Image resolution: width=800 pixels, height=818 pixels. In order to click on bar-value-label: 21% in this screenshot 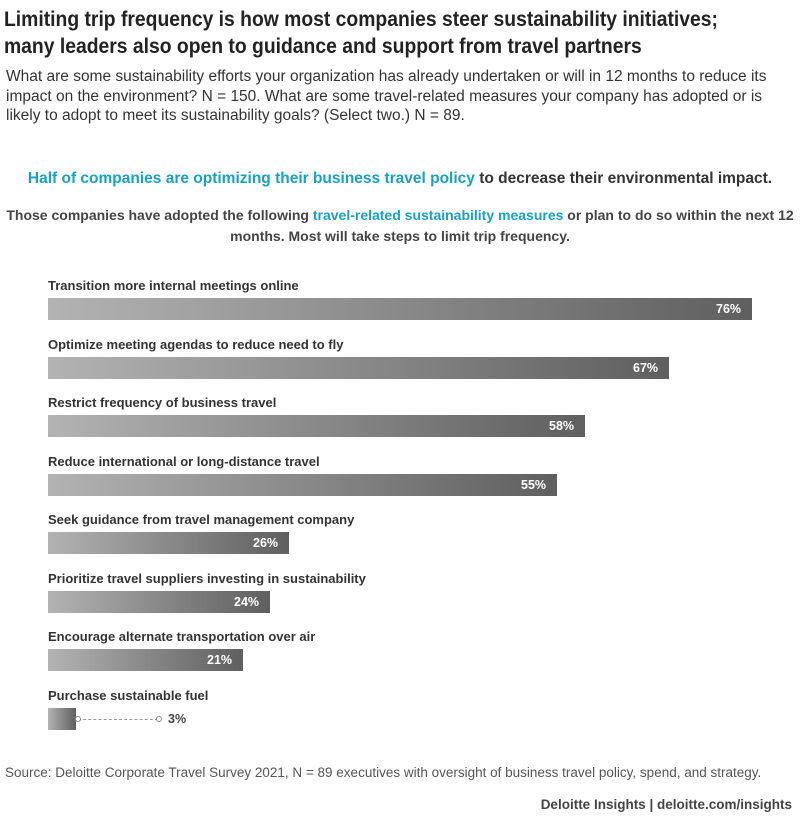, I will do `click(220, 660)`.